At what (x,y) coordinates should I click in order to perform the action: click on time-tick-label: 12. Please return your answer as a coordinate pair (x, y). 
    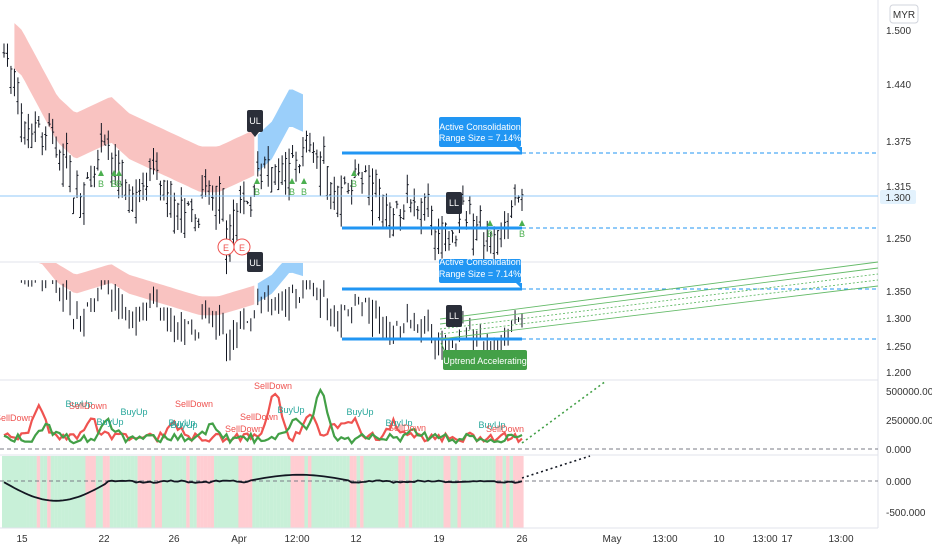
    Looking at the image, I should click on (356, 539).